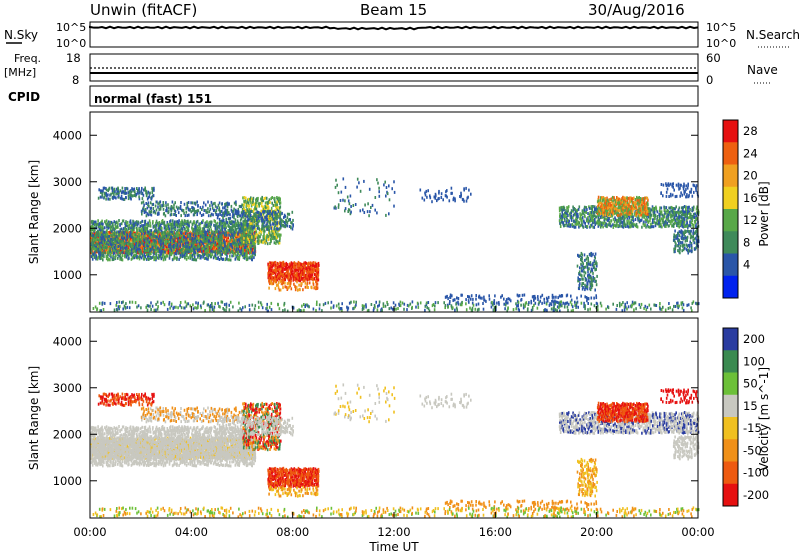 The image size is (800, 554). What do you see at coordinates (27, 58) in the screenshot?
I see `freq-label: Freq.` at bounding box center [27, 58].